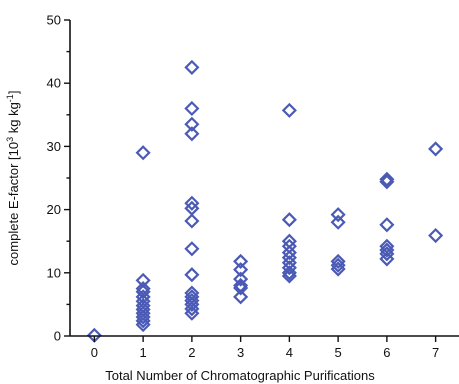  What do you see at coordinates (54, 83) in the screenshot?
I see `y-tick-label: 40` at bounding box center [54, 83].